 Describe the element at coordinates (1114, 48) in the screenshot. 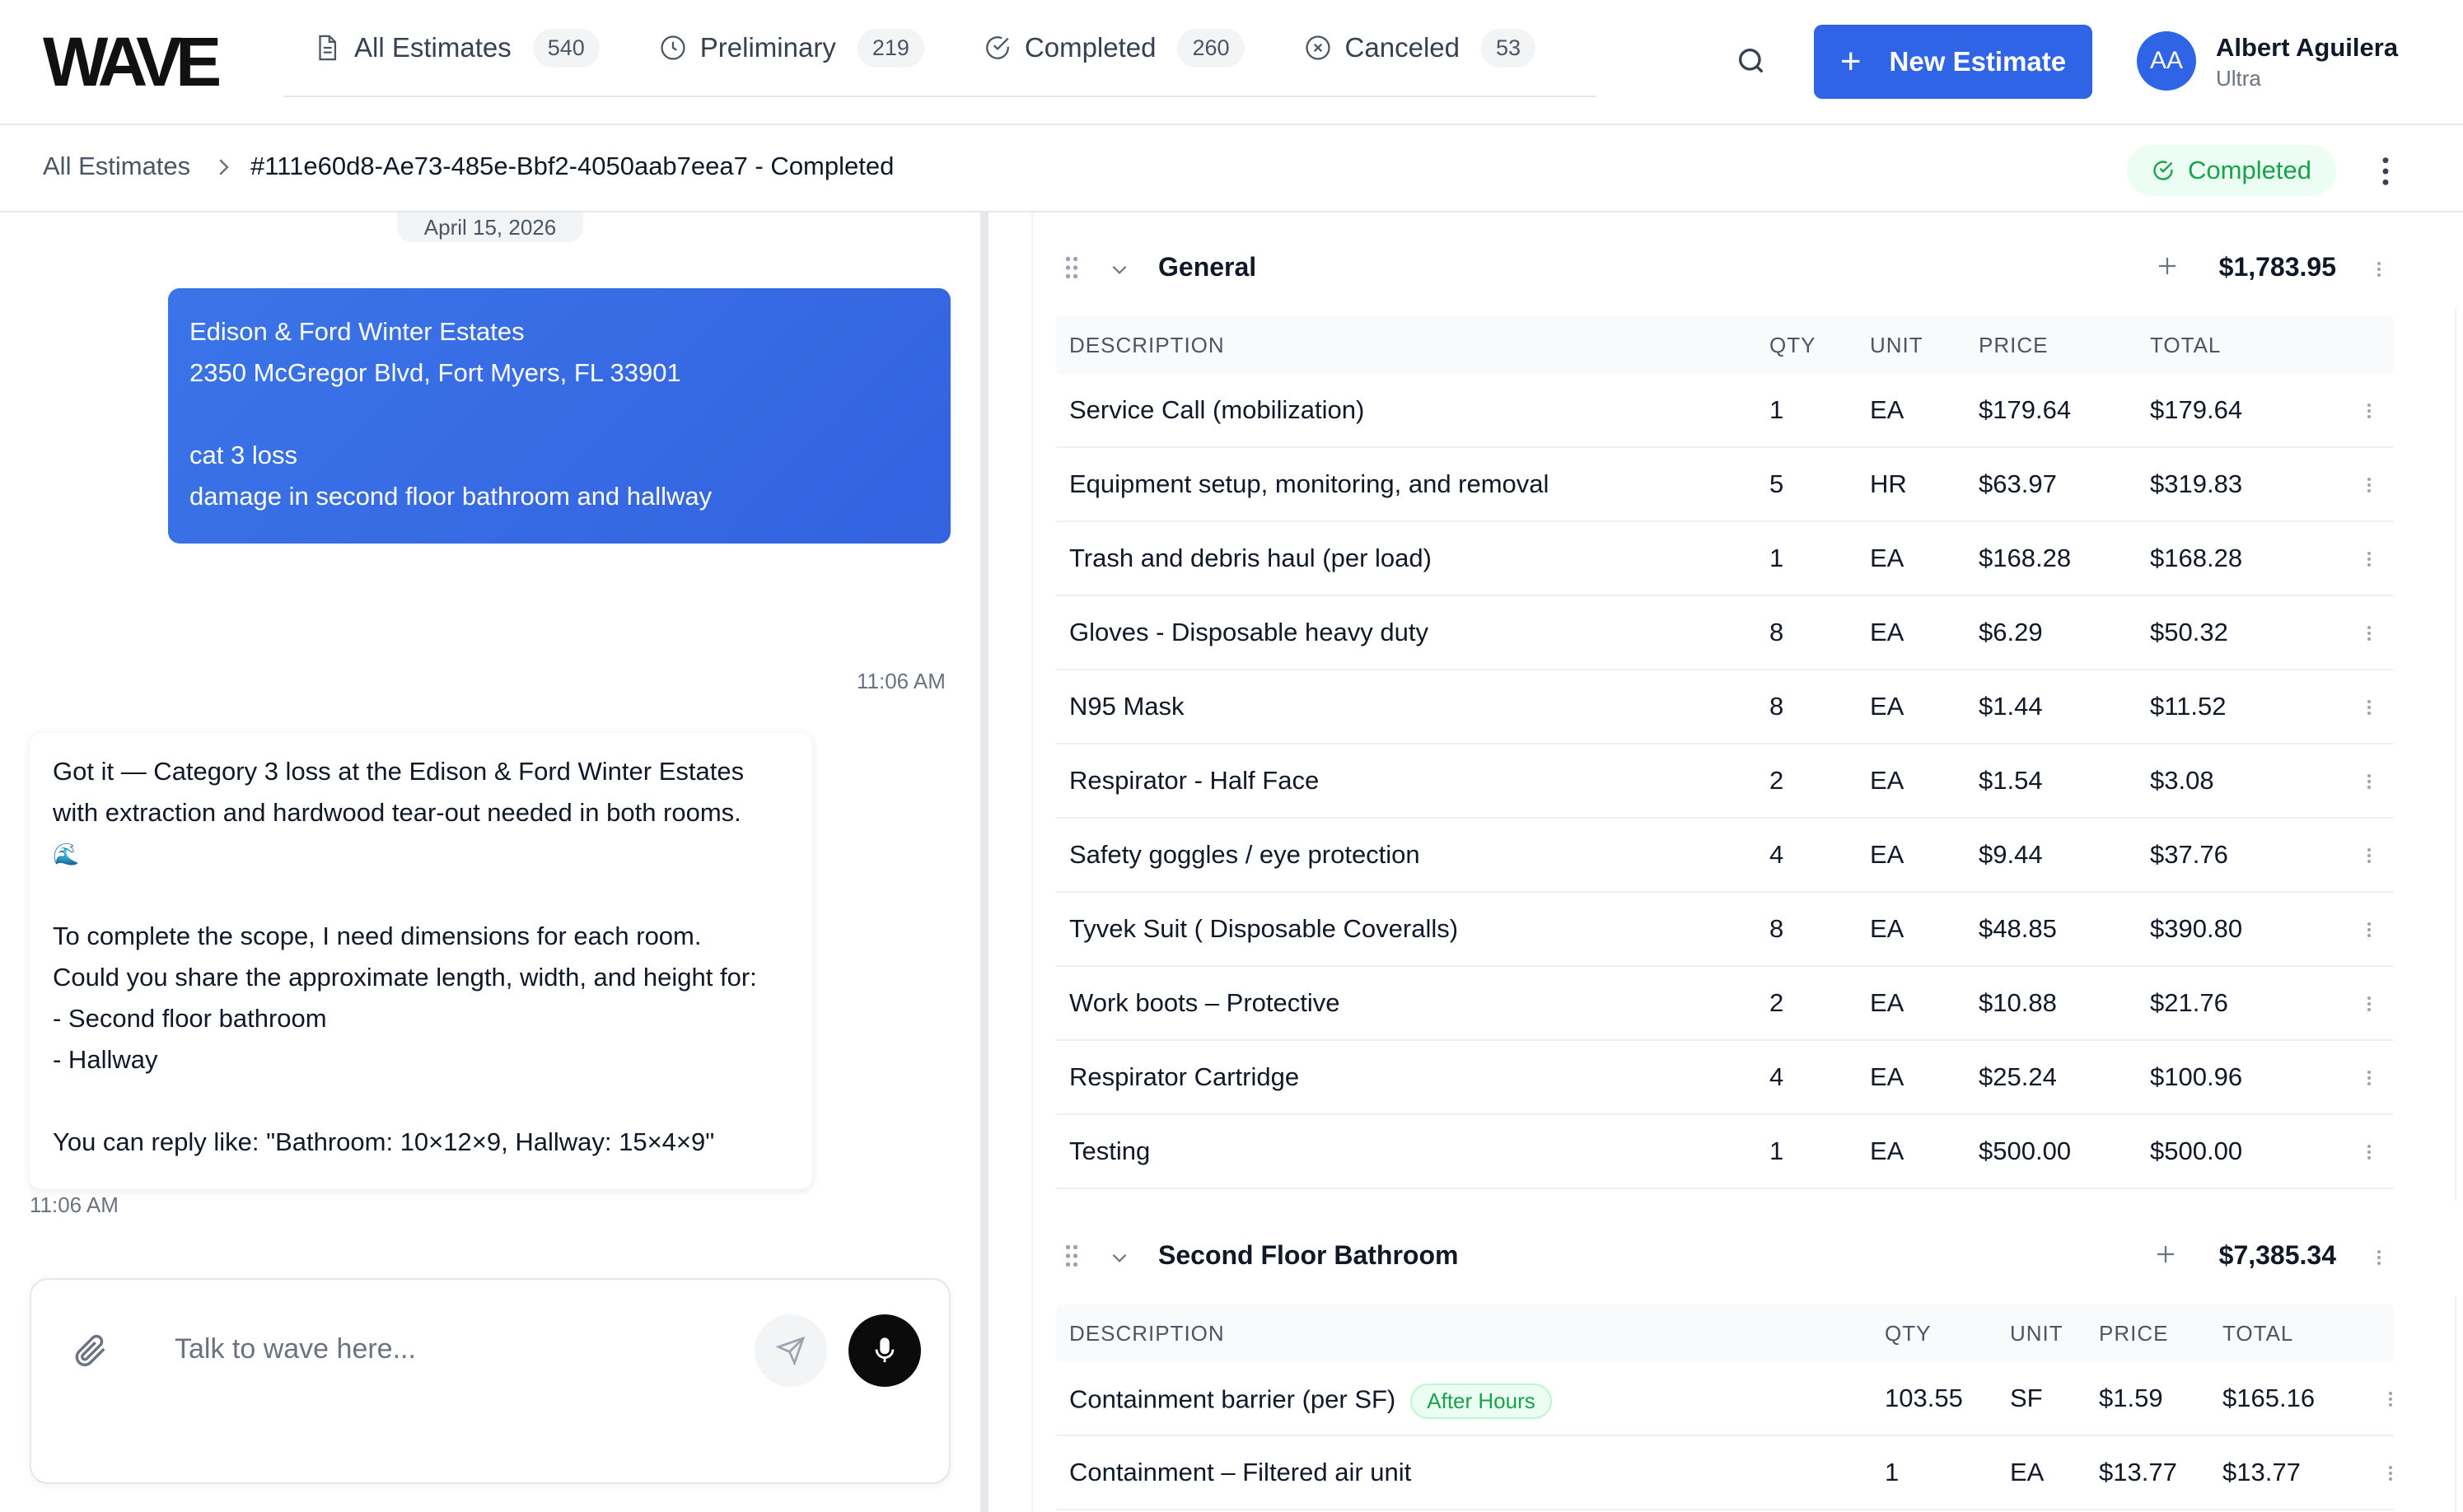

I see `tab-completed: Completed 260` at that location.